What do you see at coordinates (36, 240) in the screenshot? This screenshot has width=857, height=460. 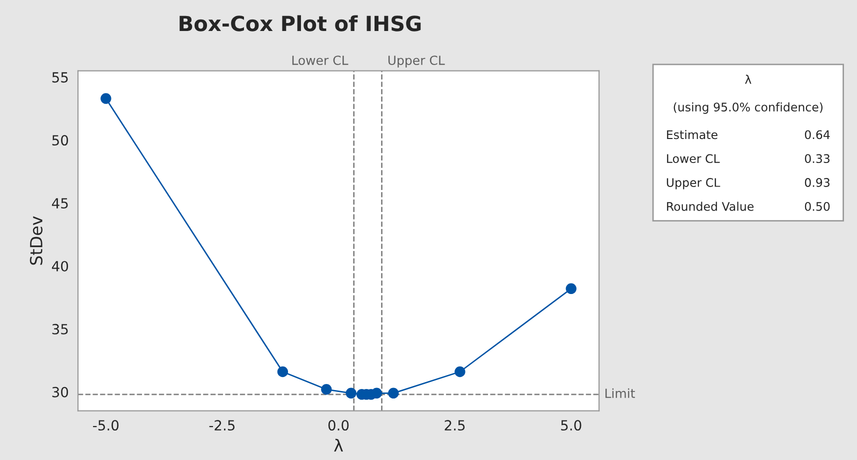 I see `y-axis-title: StDev` at bounding box center [36, 240].